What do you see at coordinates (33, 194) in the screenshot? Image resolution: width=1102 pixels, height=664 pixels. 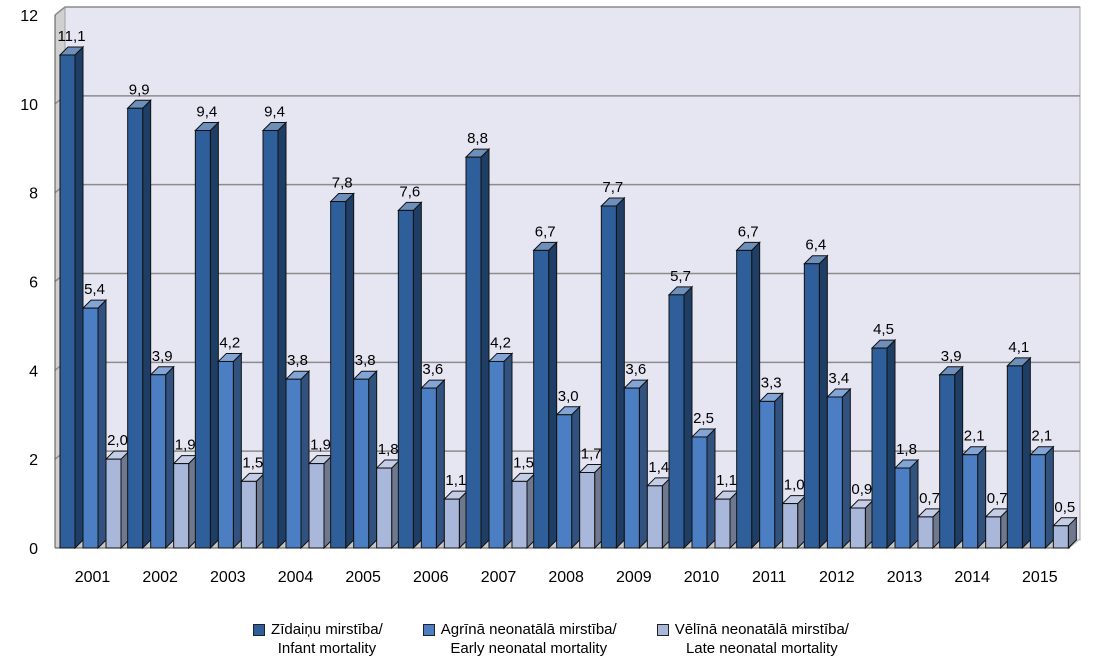 I see `y-tick-label: 8` at bounding box center [33, 194].